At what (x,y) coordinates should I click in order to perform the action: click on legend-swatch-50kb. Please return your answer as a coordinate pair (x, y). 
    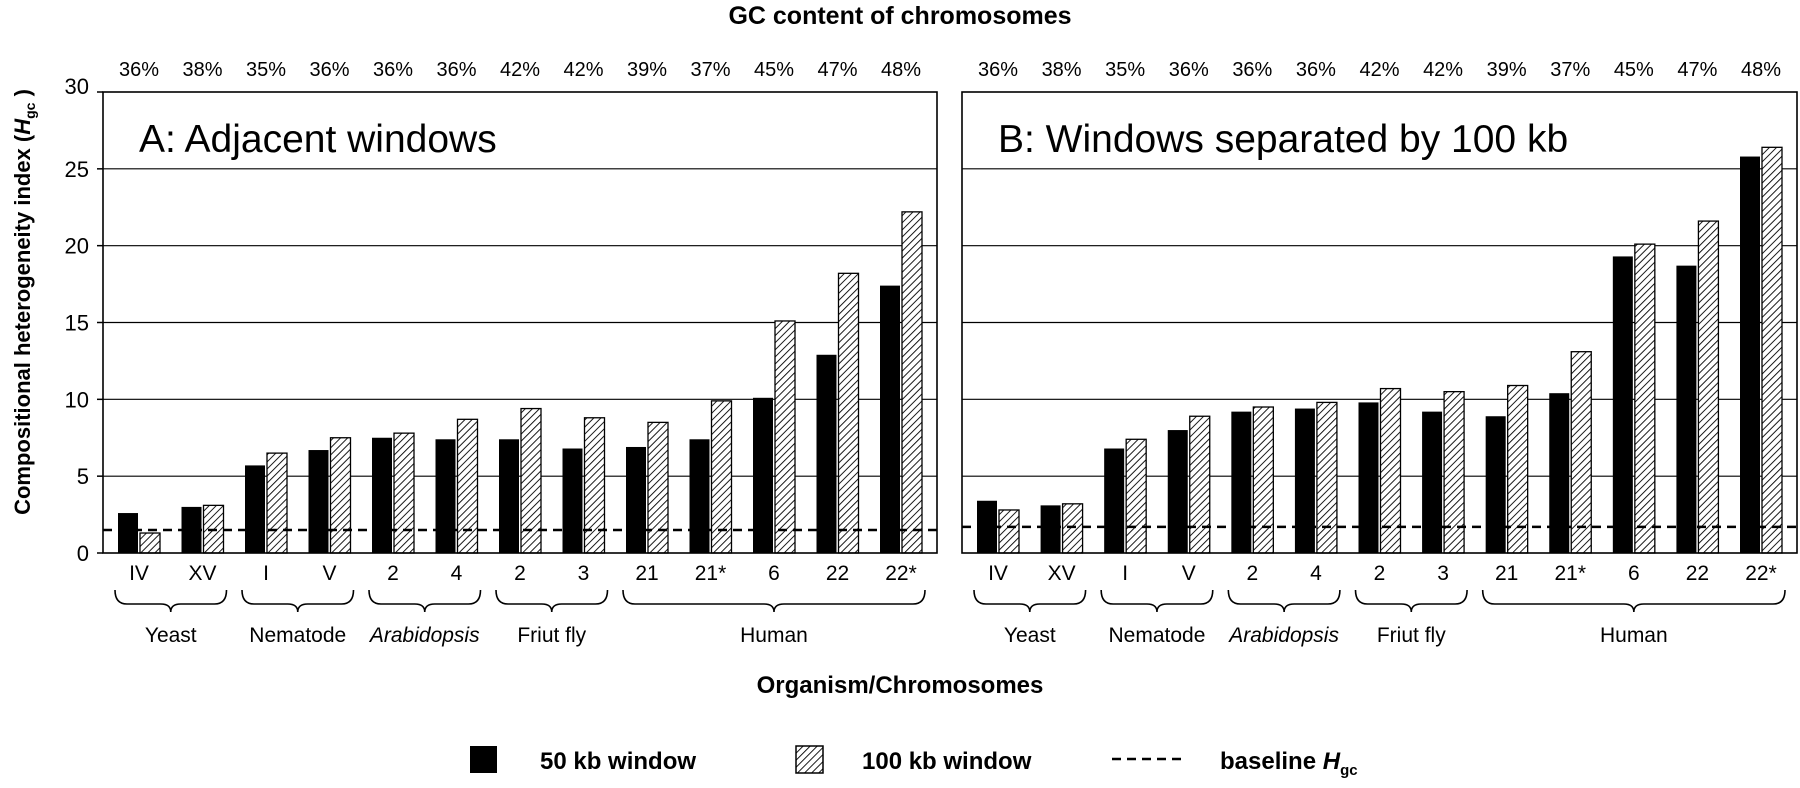
    Looking at the image, I should click on (483, 759).